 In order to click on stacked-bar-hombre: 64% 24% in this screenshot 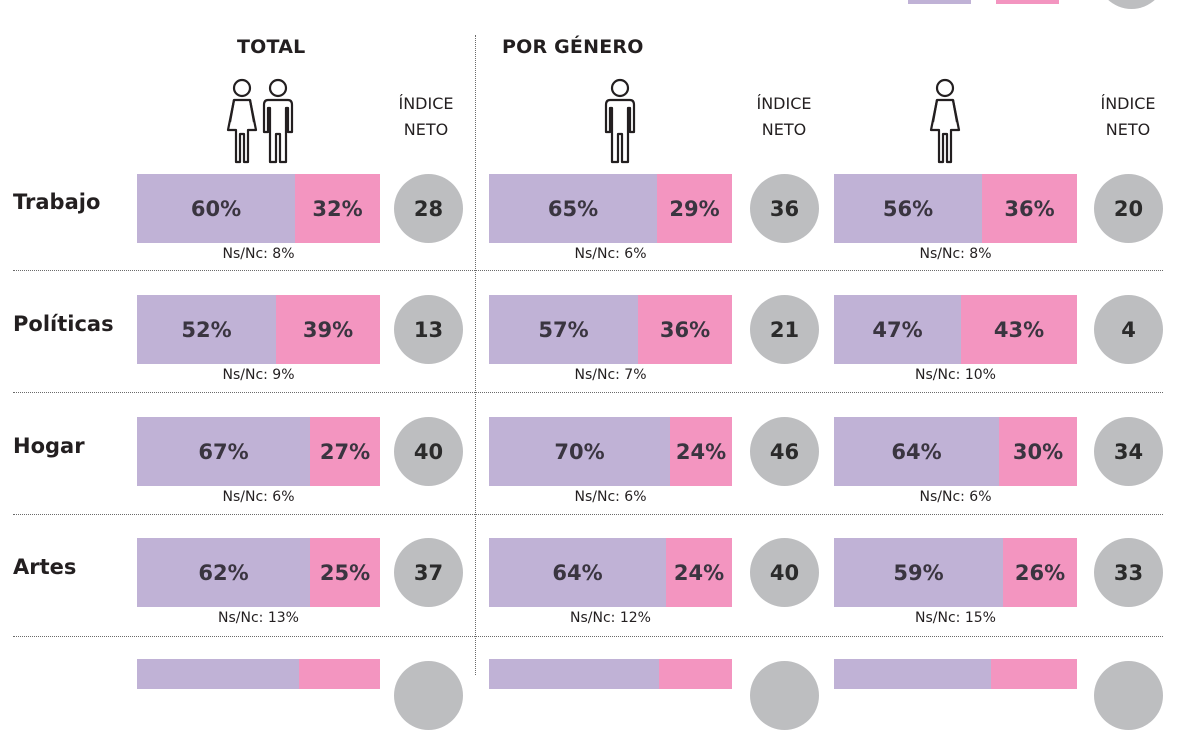, I will do `click(610, 572)`.